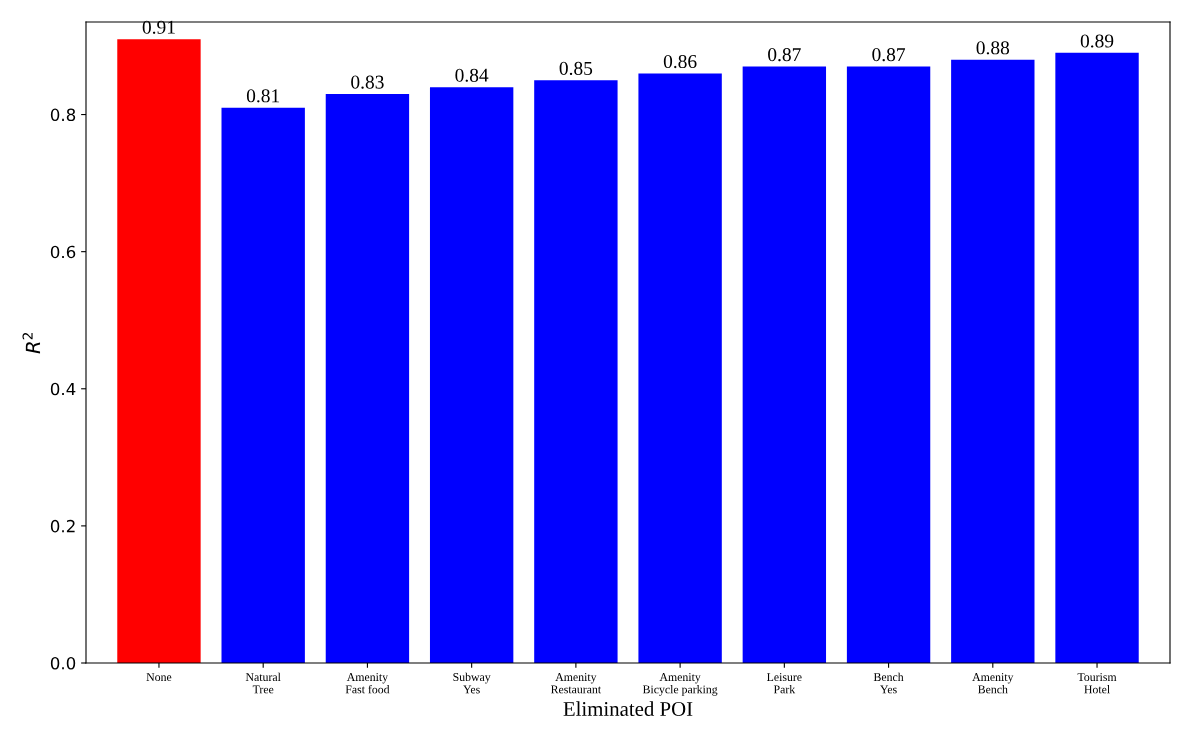 Image resolution: width=1190 pixels, height=740 pixels. What do you see at coordinates (63, 389) in the screenshot?
I see `y-tick-label: 0.4` at bounding box center [63, 389].